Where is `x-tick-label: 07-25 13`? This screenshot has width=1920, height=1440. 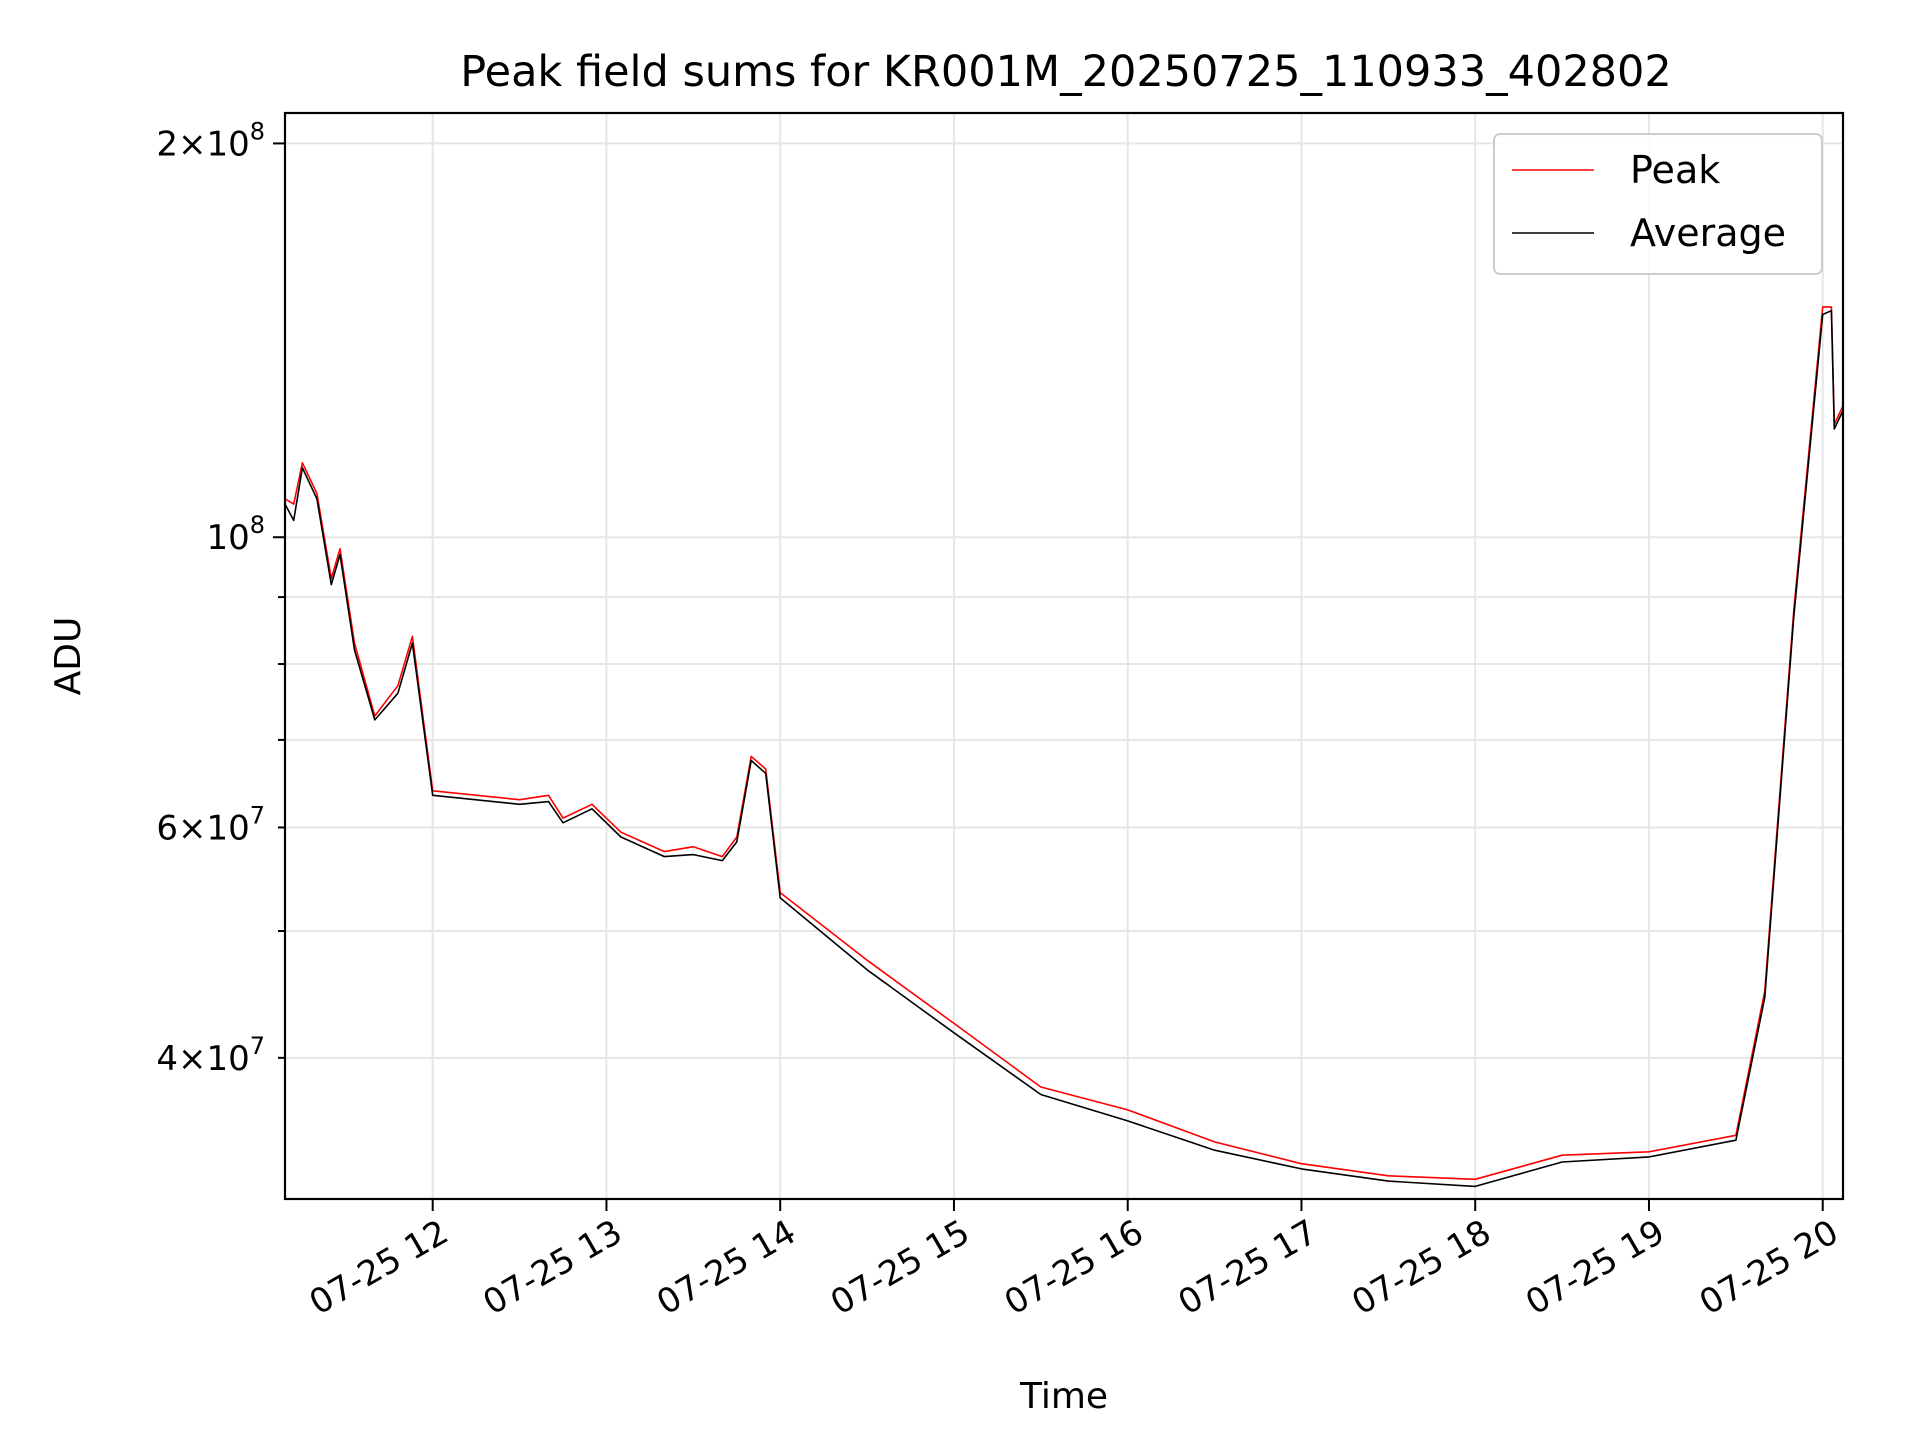
x-tick-label: 07-25 13 is located at coordinates (553, 1267).